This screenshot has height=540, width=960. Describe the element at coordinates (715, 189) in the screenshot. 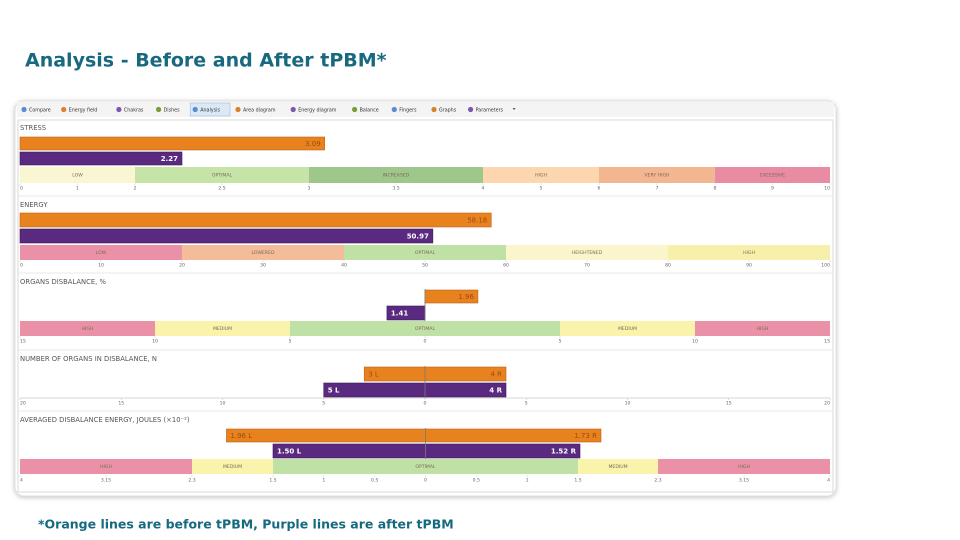

I see `tick-label: 8` at that location.